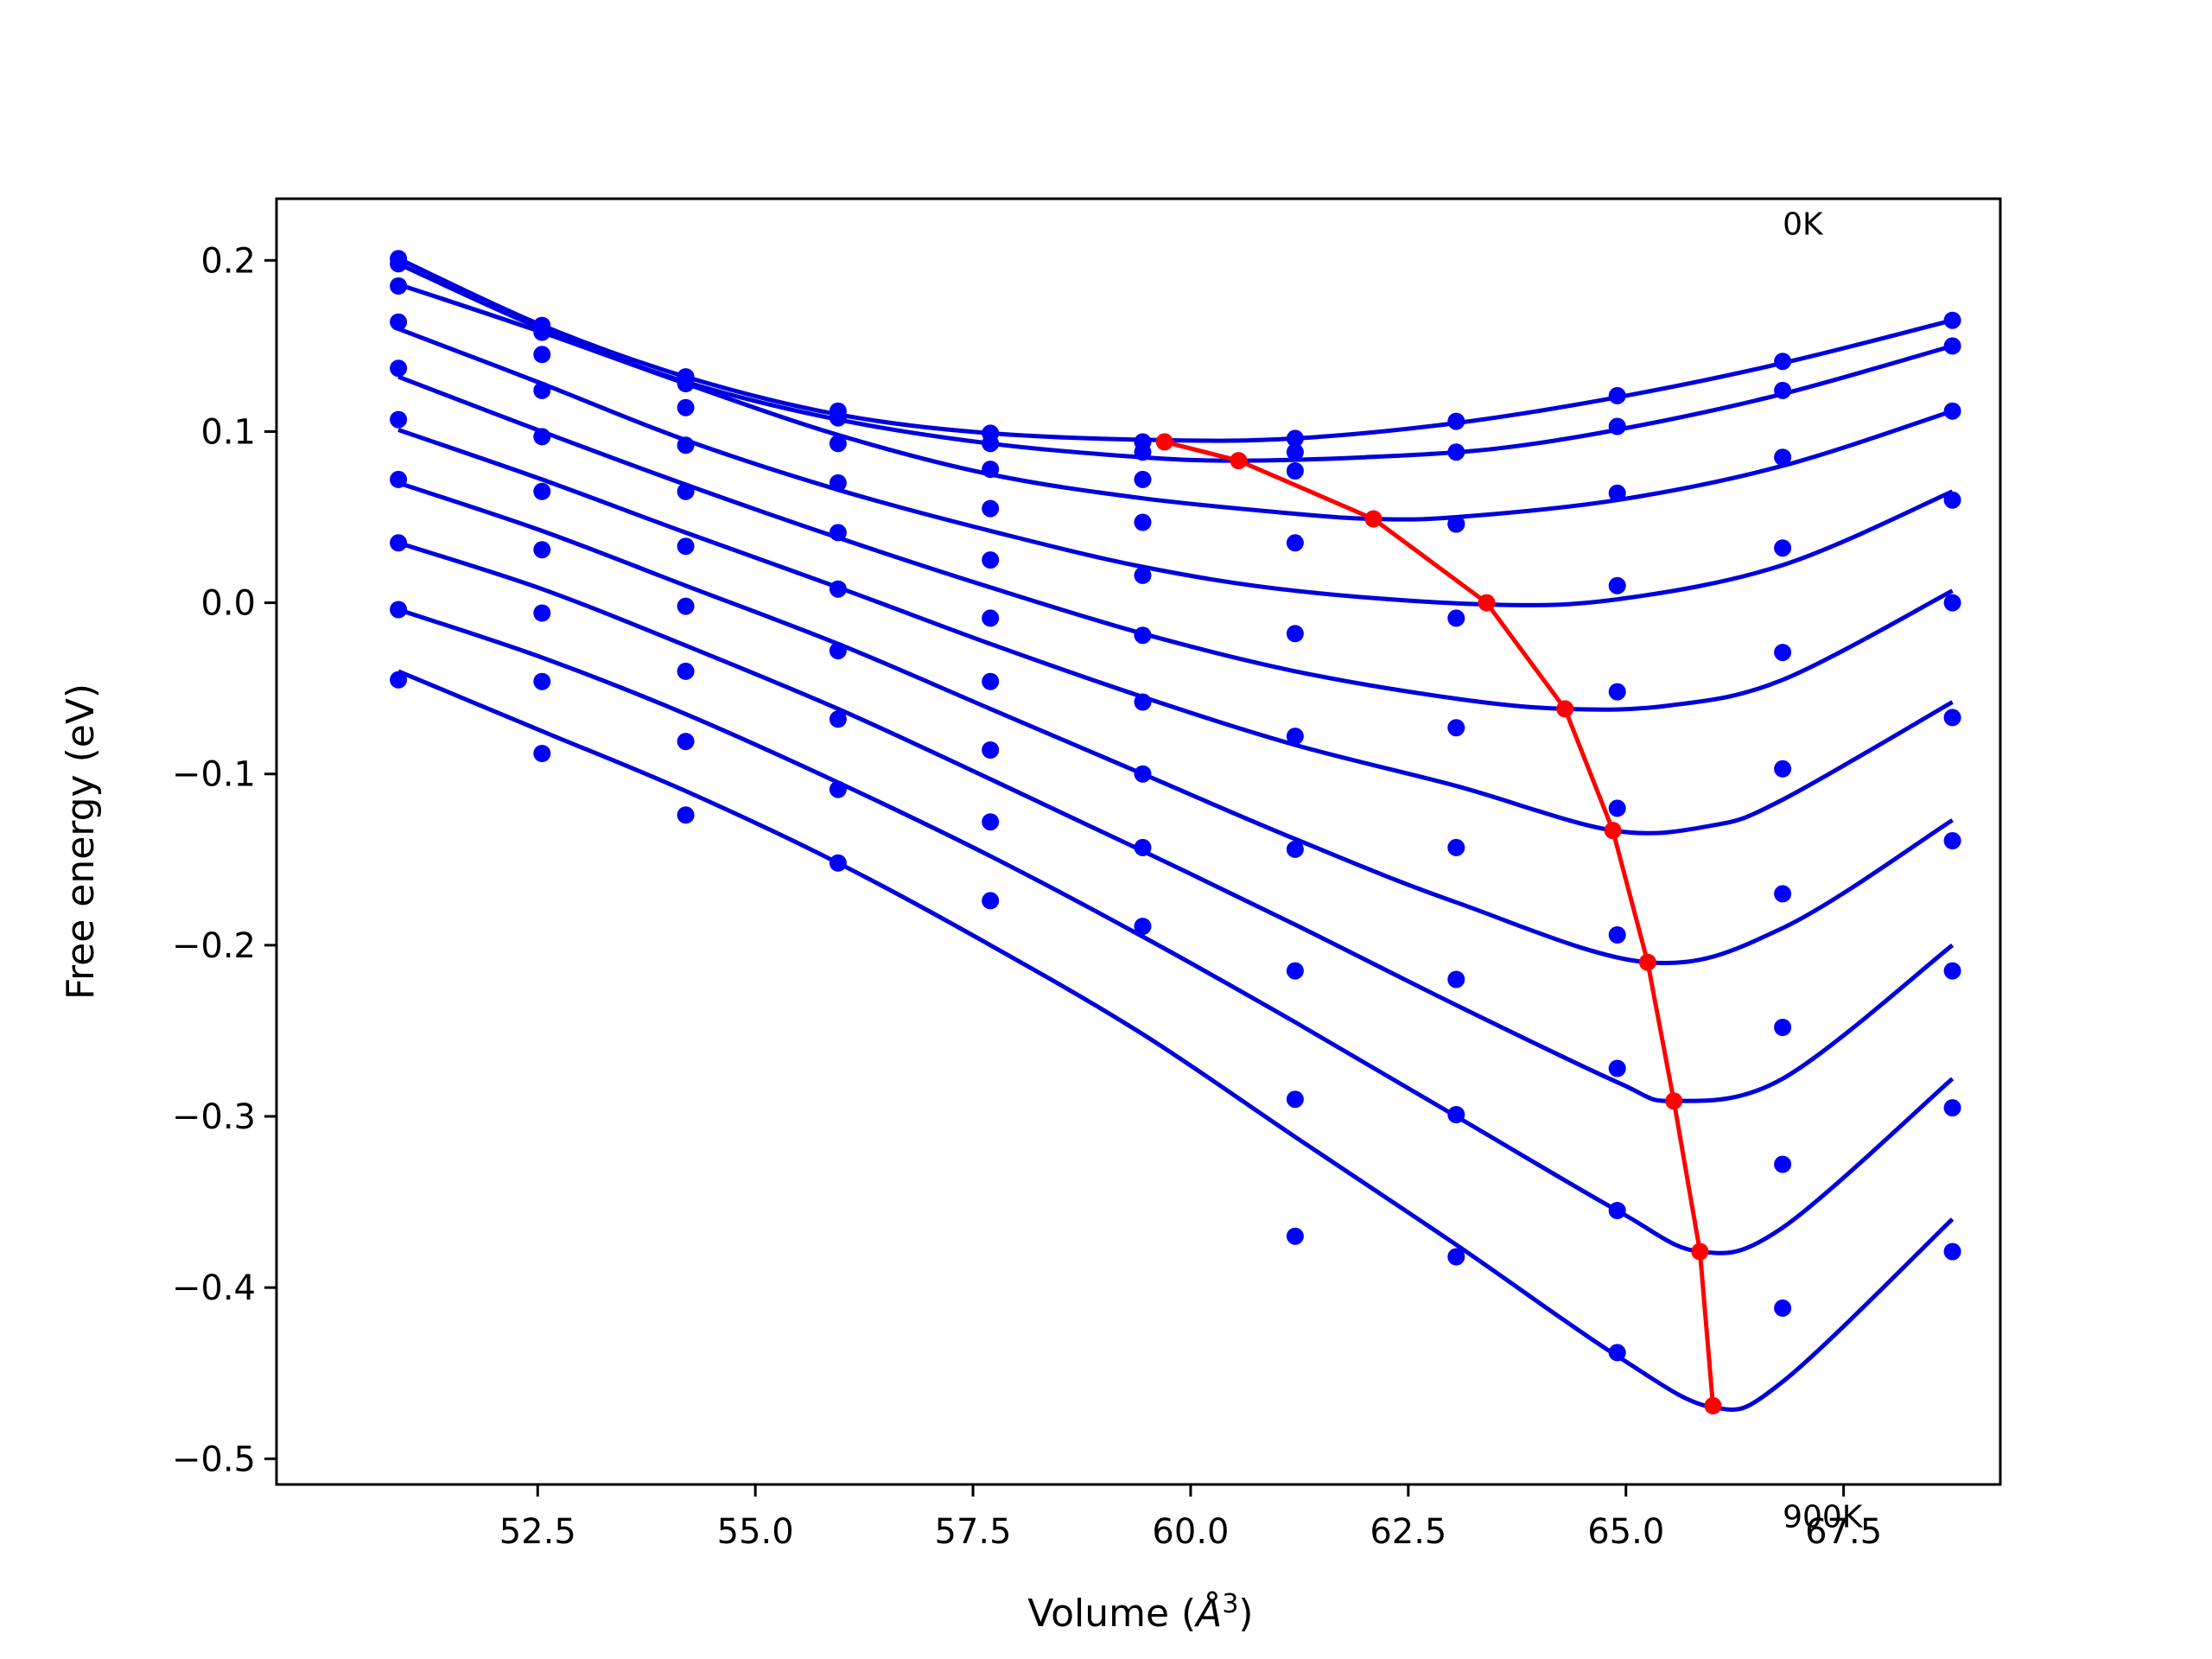  What do you see at coordinates (214, 775) in the screenshot?
I see `y-tick-label-3: −0.1` at bounding box center [214, 775].